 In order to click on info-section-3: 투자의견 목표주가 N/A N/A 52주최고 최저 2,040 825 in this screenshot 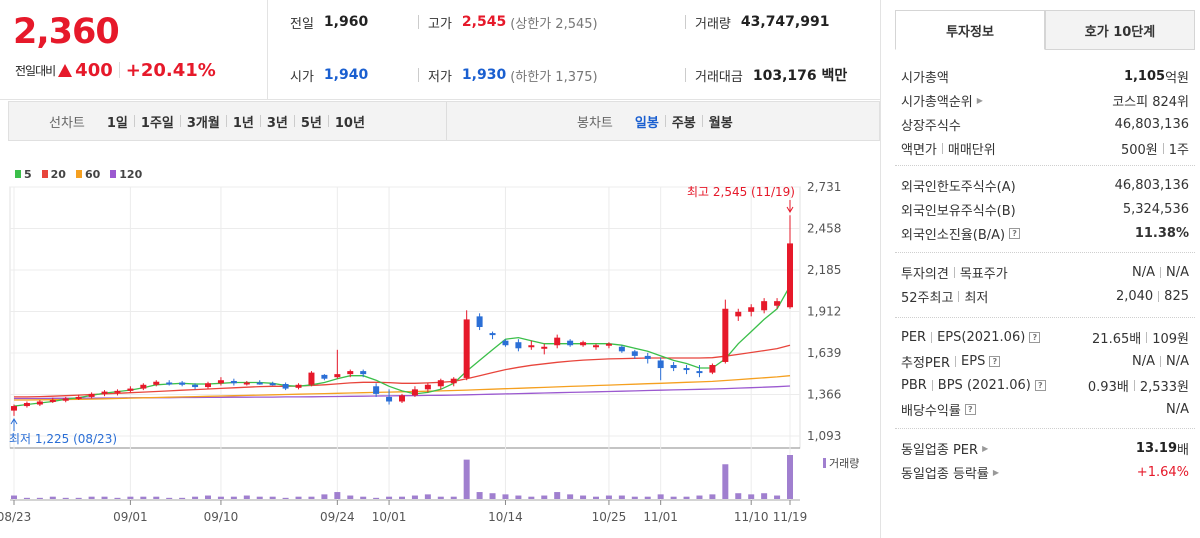, I will do `click(1045, 280)`.